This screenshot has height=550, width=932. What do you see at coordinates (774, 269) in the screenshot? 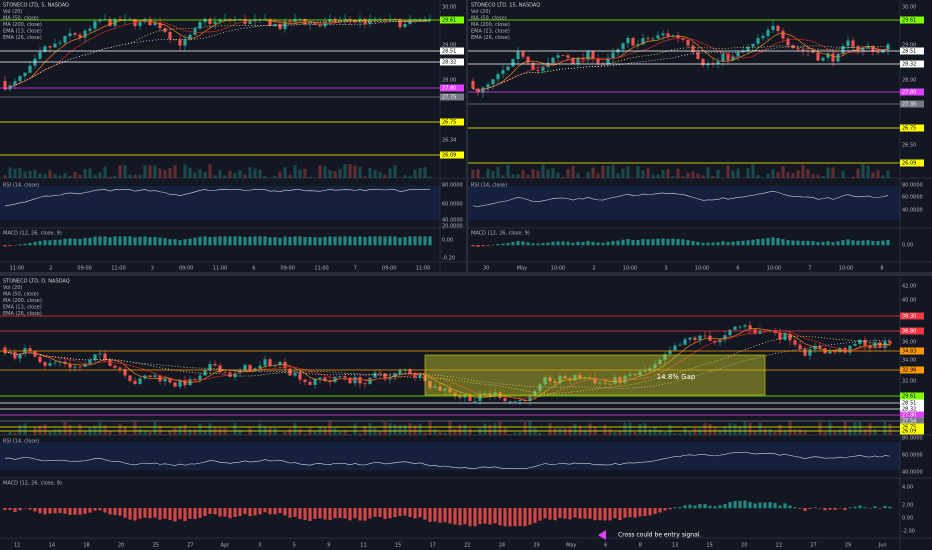
I see `time-label: 10:00` at bounding box center [774, 269].